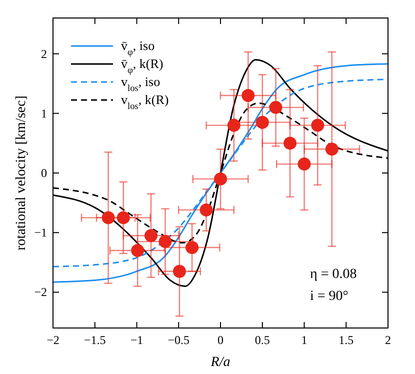 This screenshot has height=374, width=415. Describe the element at coordinates (262, 340) in the screenshot. I see `x-tick-label: 0.5` at that location.